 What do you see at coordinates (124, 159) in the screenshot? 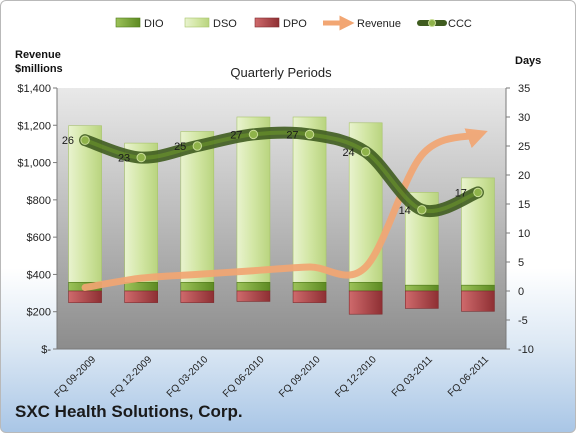
I see `ccc-data-label: 23` at bounding box center [124, 159].